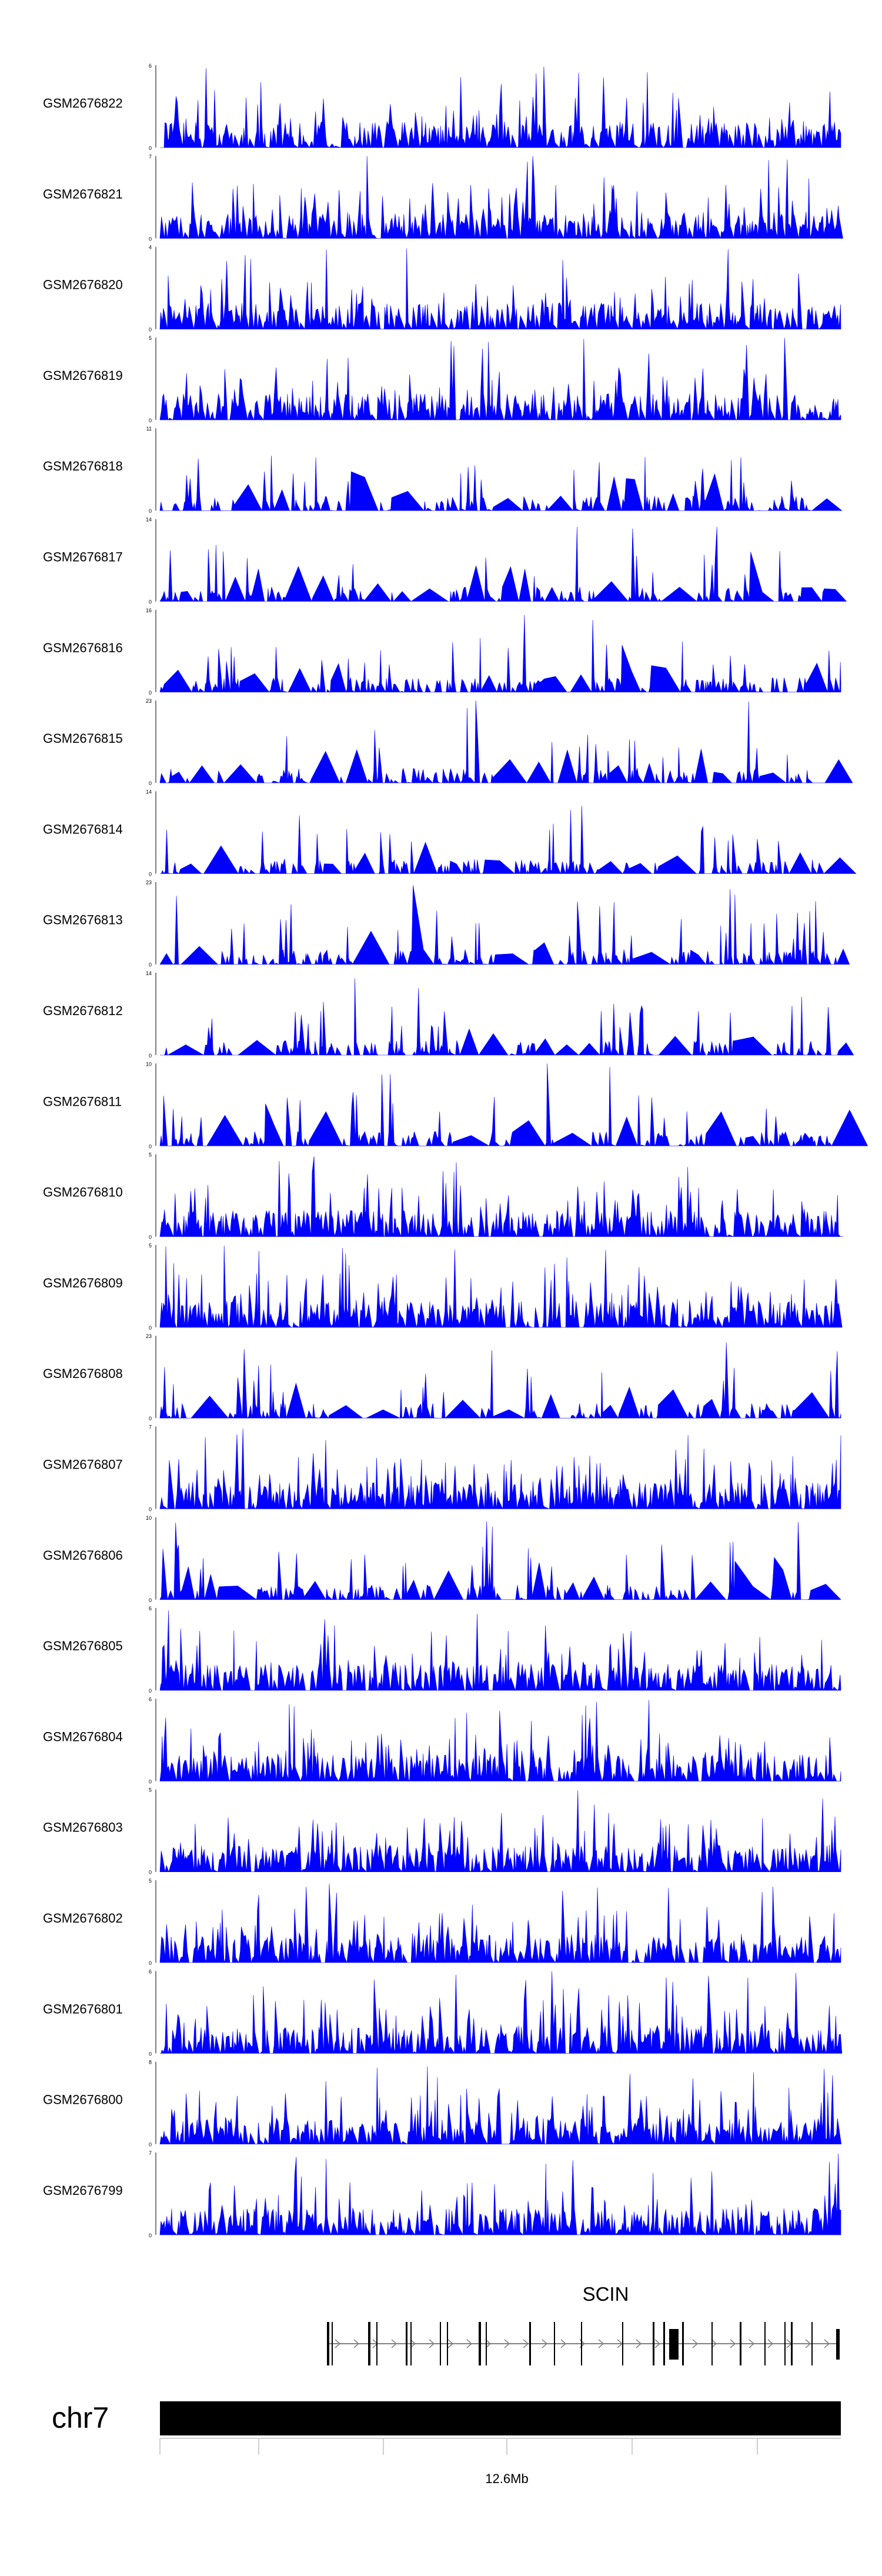 The width and height of the screenshot is (882, 2576). Describe the element at coordinates (150, 2063) in the screenshot. I see `track-ymax-label: 8` at that location.